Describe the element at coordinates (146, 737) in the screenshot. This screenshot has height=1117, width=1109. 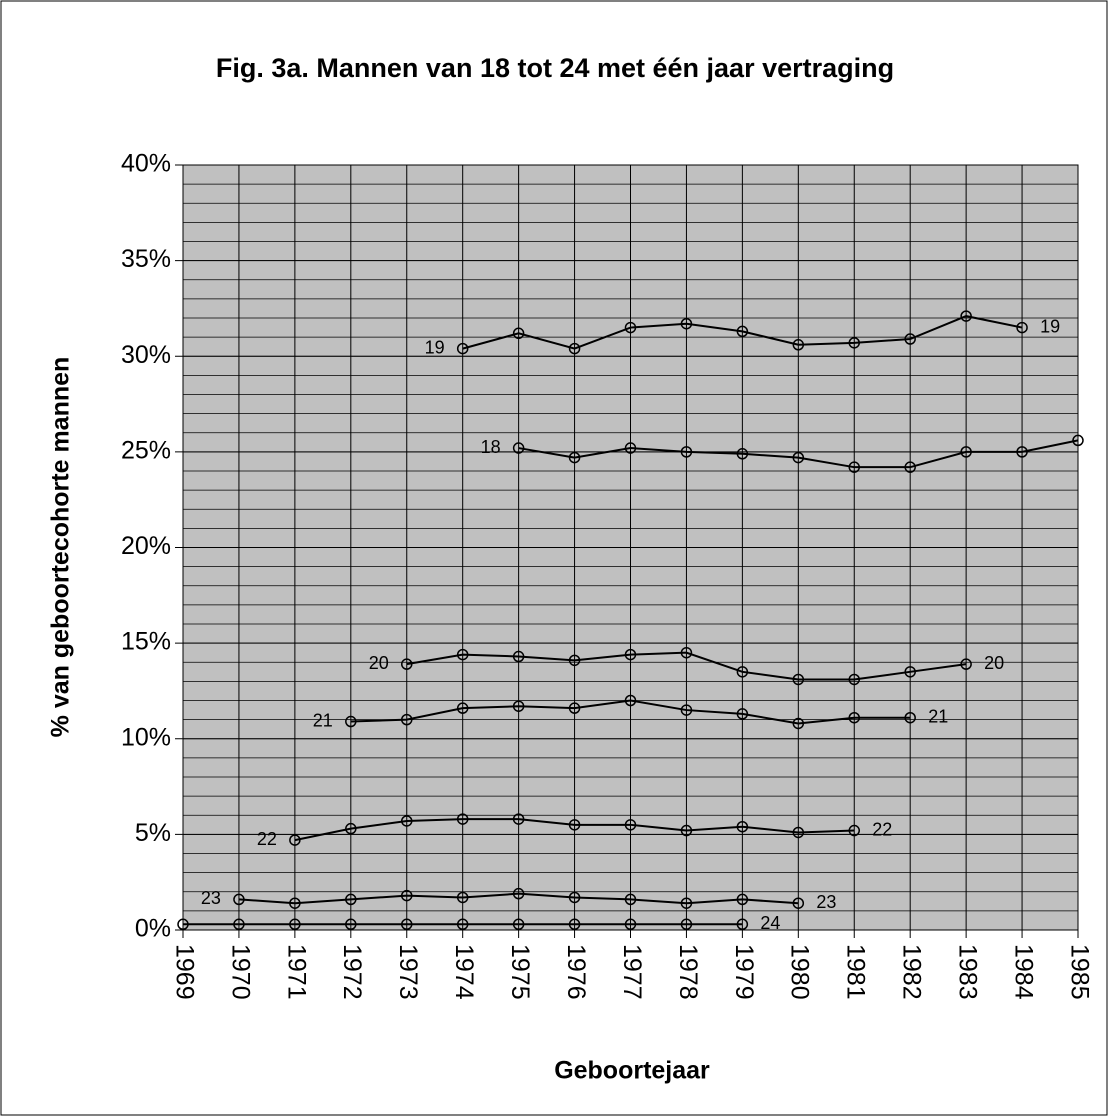
I see `y-tick-label: 10%` at that location.